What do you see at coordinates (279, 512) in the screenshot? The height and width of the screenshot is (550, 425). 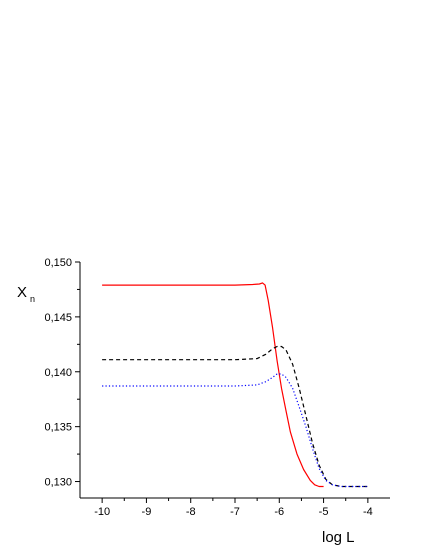 I see `x-tick-label: -6` at bounding box center [279, 512].